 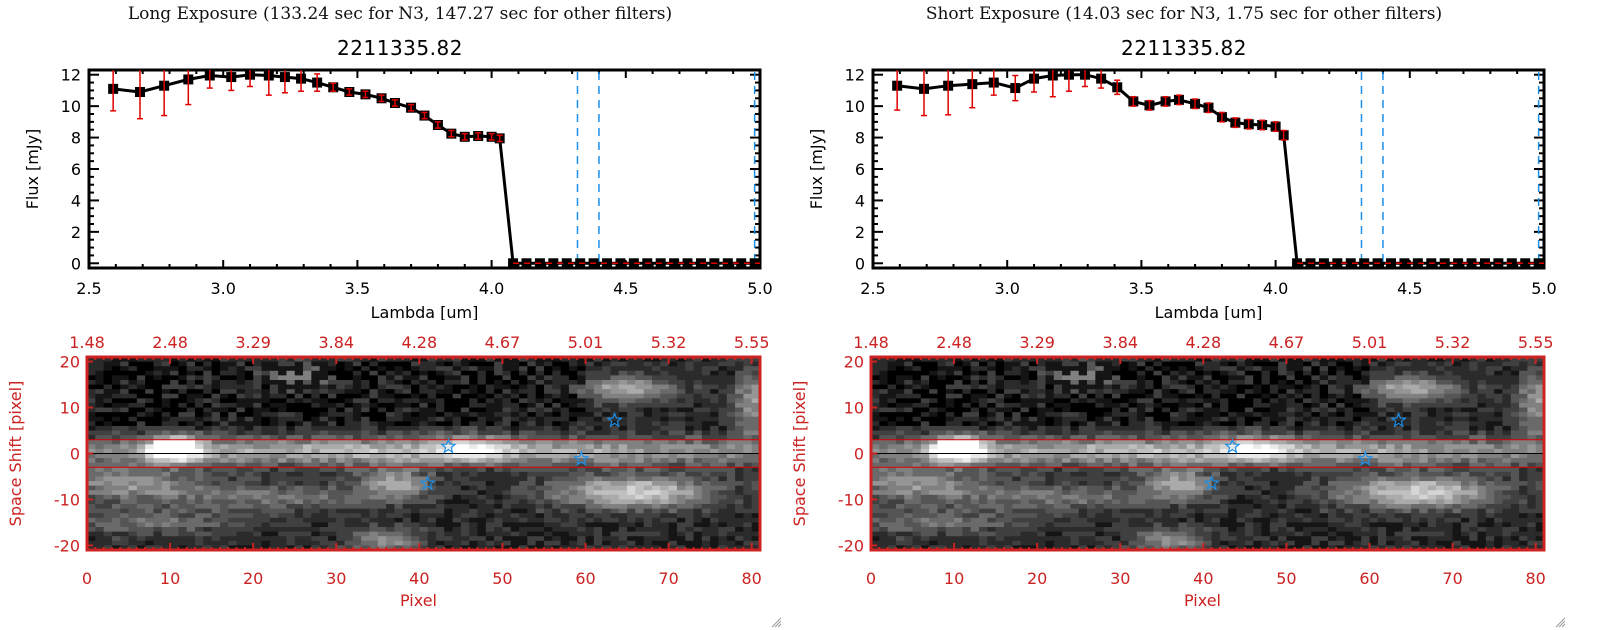 I want to click on x-tick-label: 20, so click(x=253, y=578).